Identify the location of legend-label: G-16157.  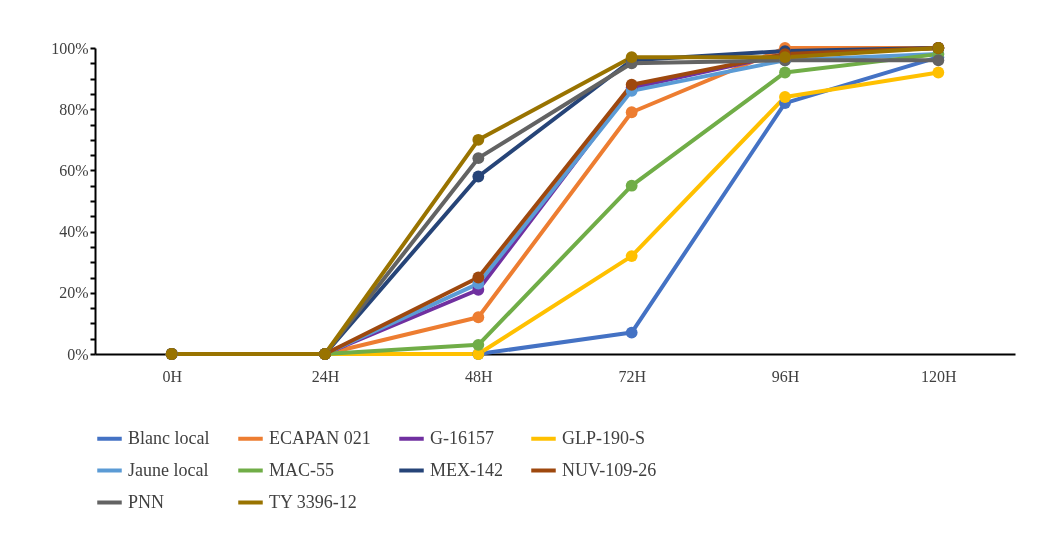
(462, 437).